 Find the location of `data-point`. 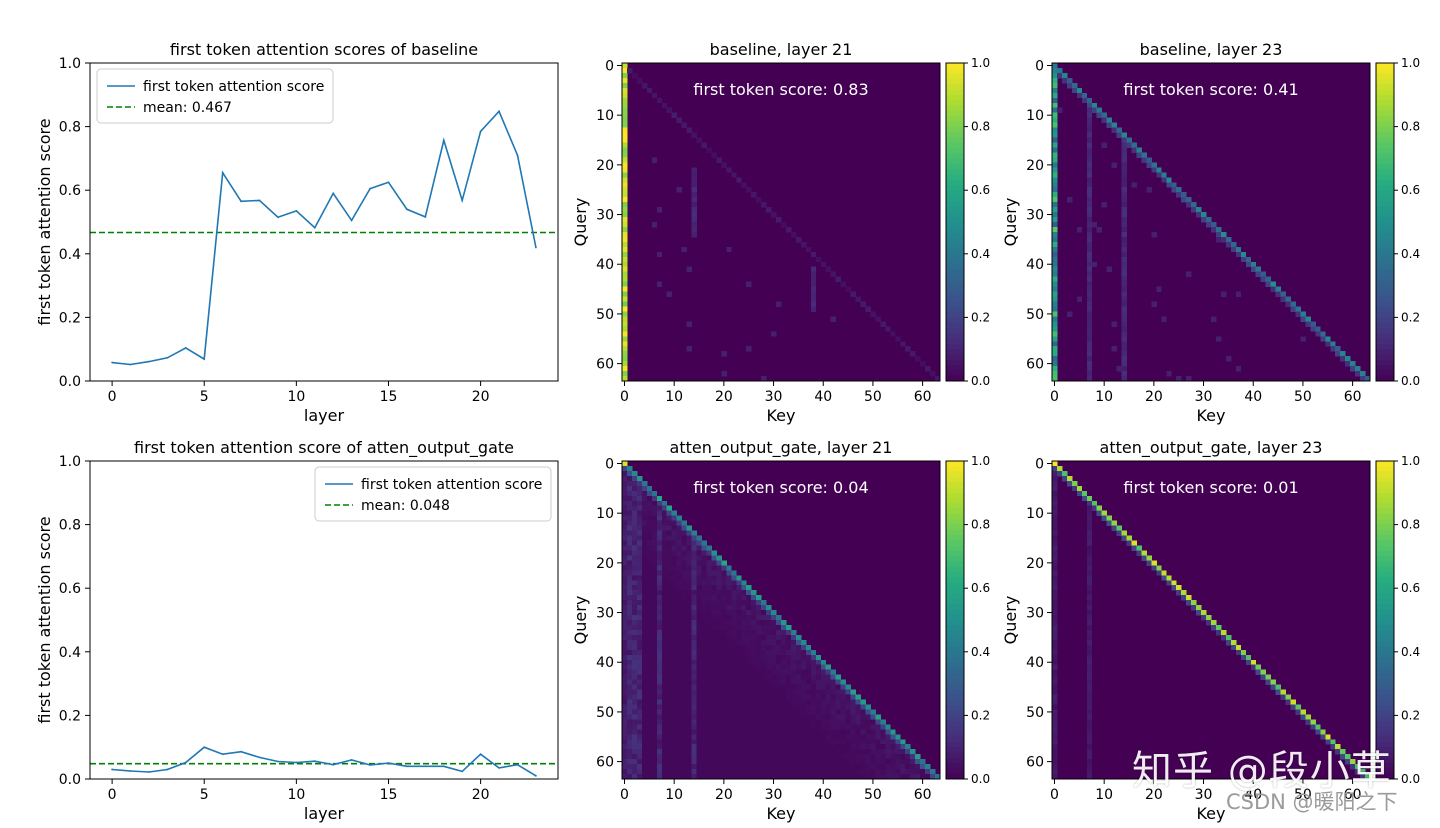

data-point is located at coordinates (241, 751).